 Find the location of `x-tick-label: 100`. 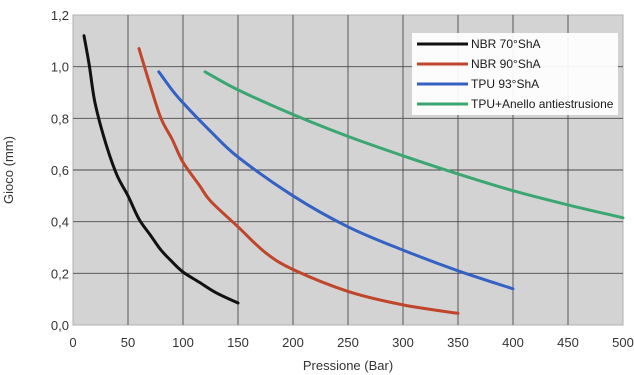

x-tick-label: 100 is located at coordinates (183, 342).